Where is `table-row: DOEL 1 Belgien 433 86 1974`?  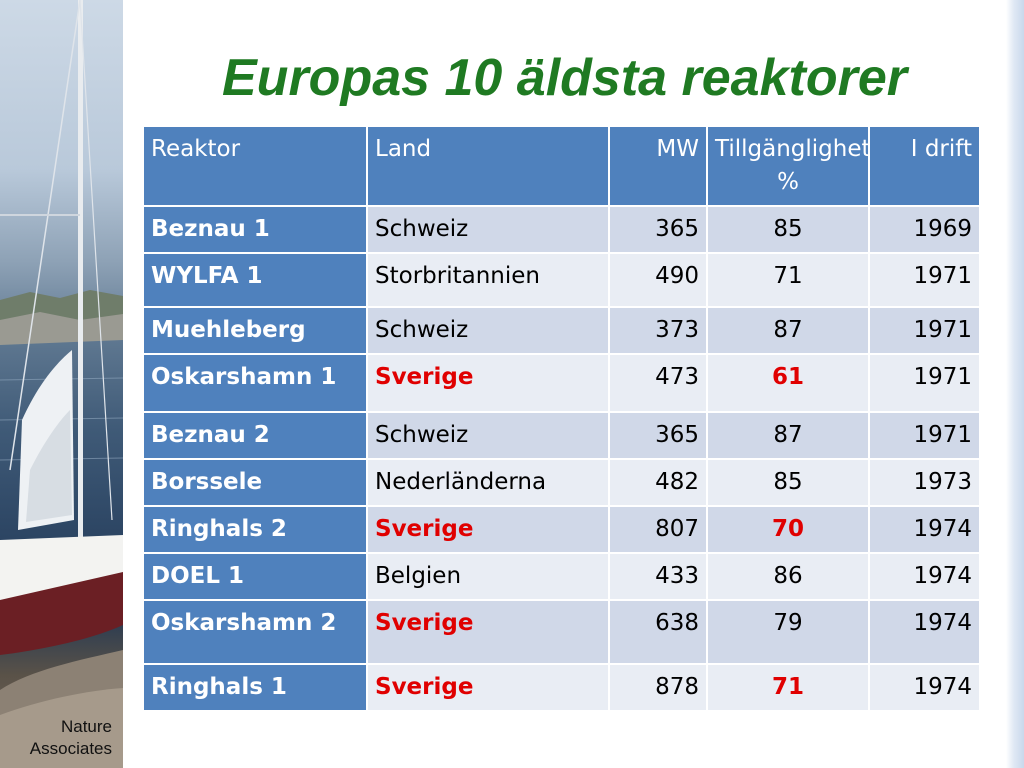
table-row: DOEL 1 Belgien 433 86 1974 is located at coordinates (561, 576).